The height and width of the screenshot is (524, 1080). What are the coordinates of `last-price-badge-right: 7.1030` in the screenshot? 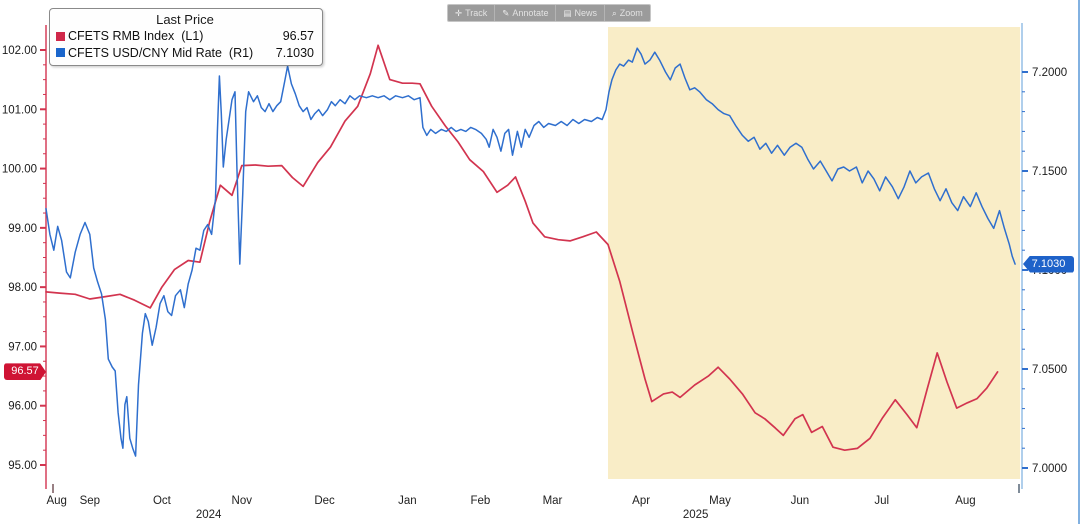 It's located at (1048, 264).